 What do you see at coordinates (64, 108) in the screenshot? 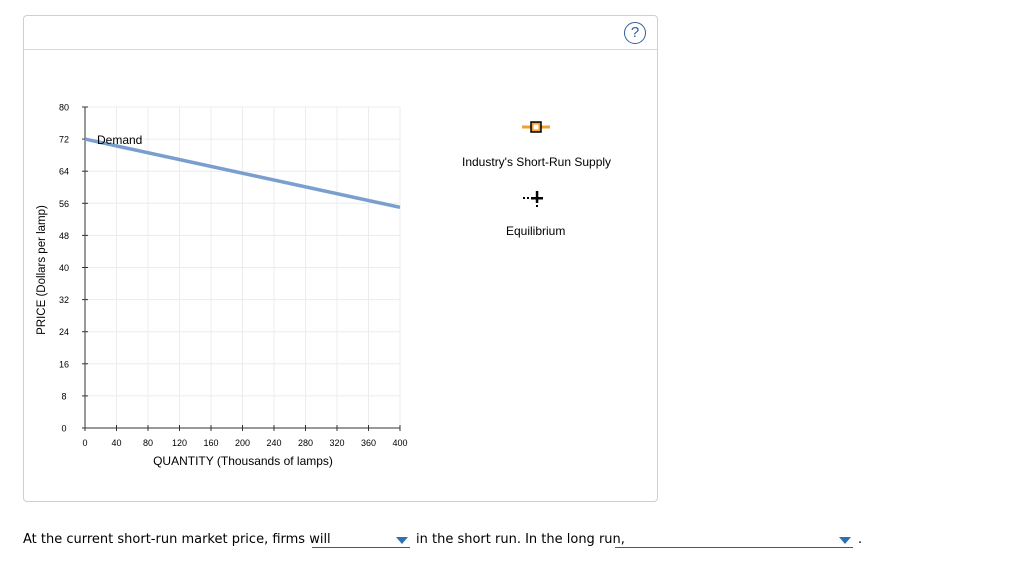
I see `y-tick-label: 80` at bounding box center [64, 108].